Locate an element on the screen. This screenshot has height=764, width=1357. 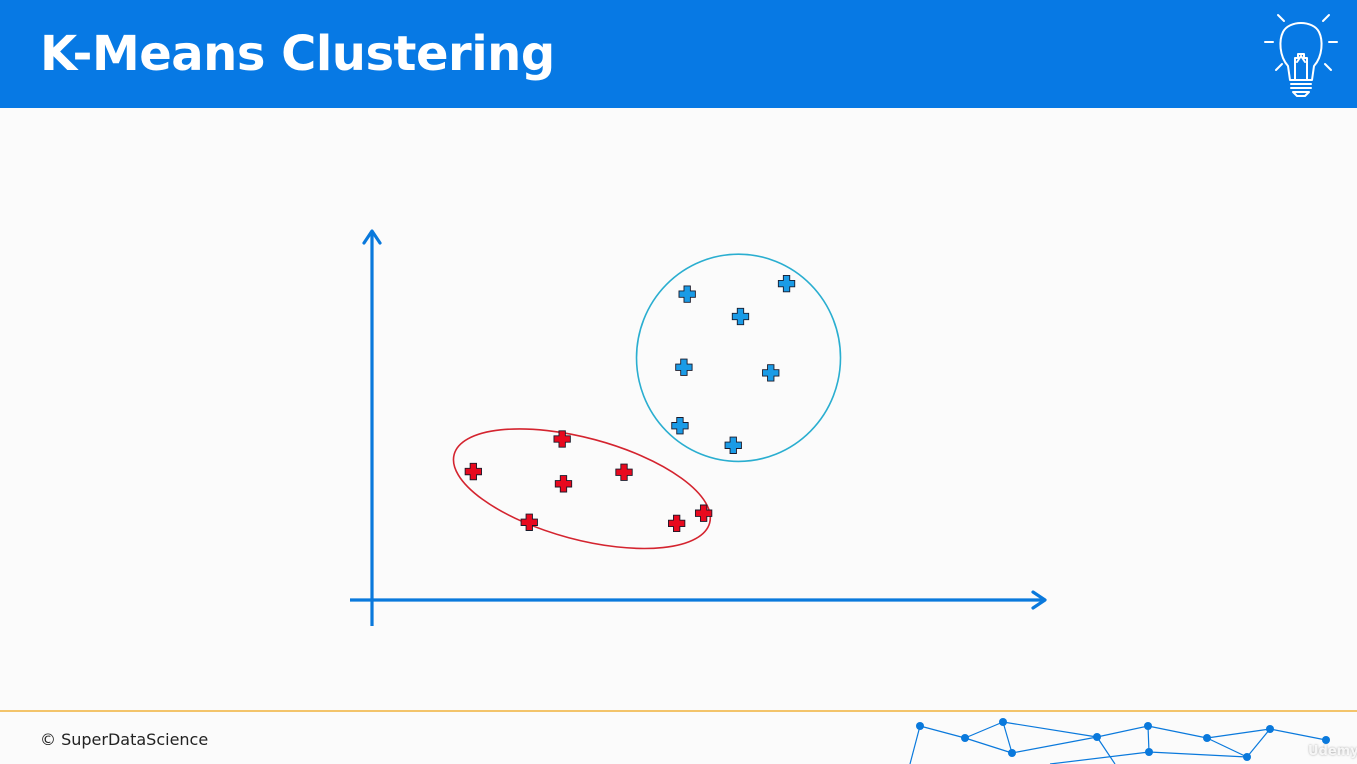
data-points is located at coordinates (630, 403).